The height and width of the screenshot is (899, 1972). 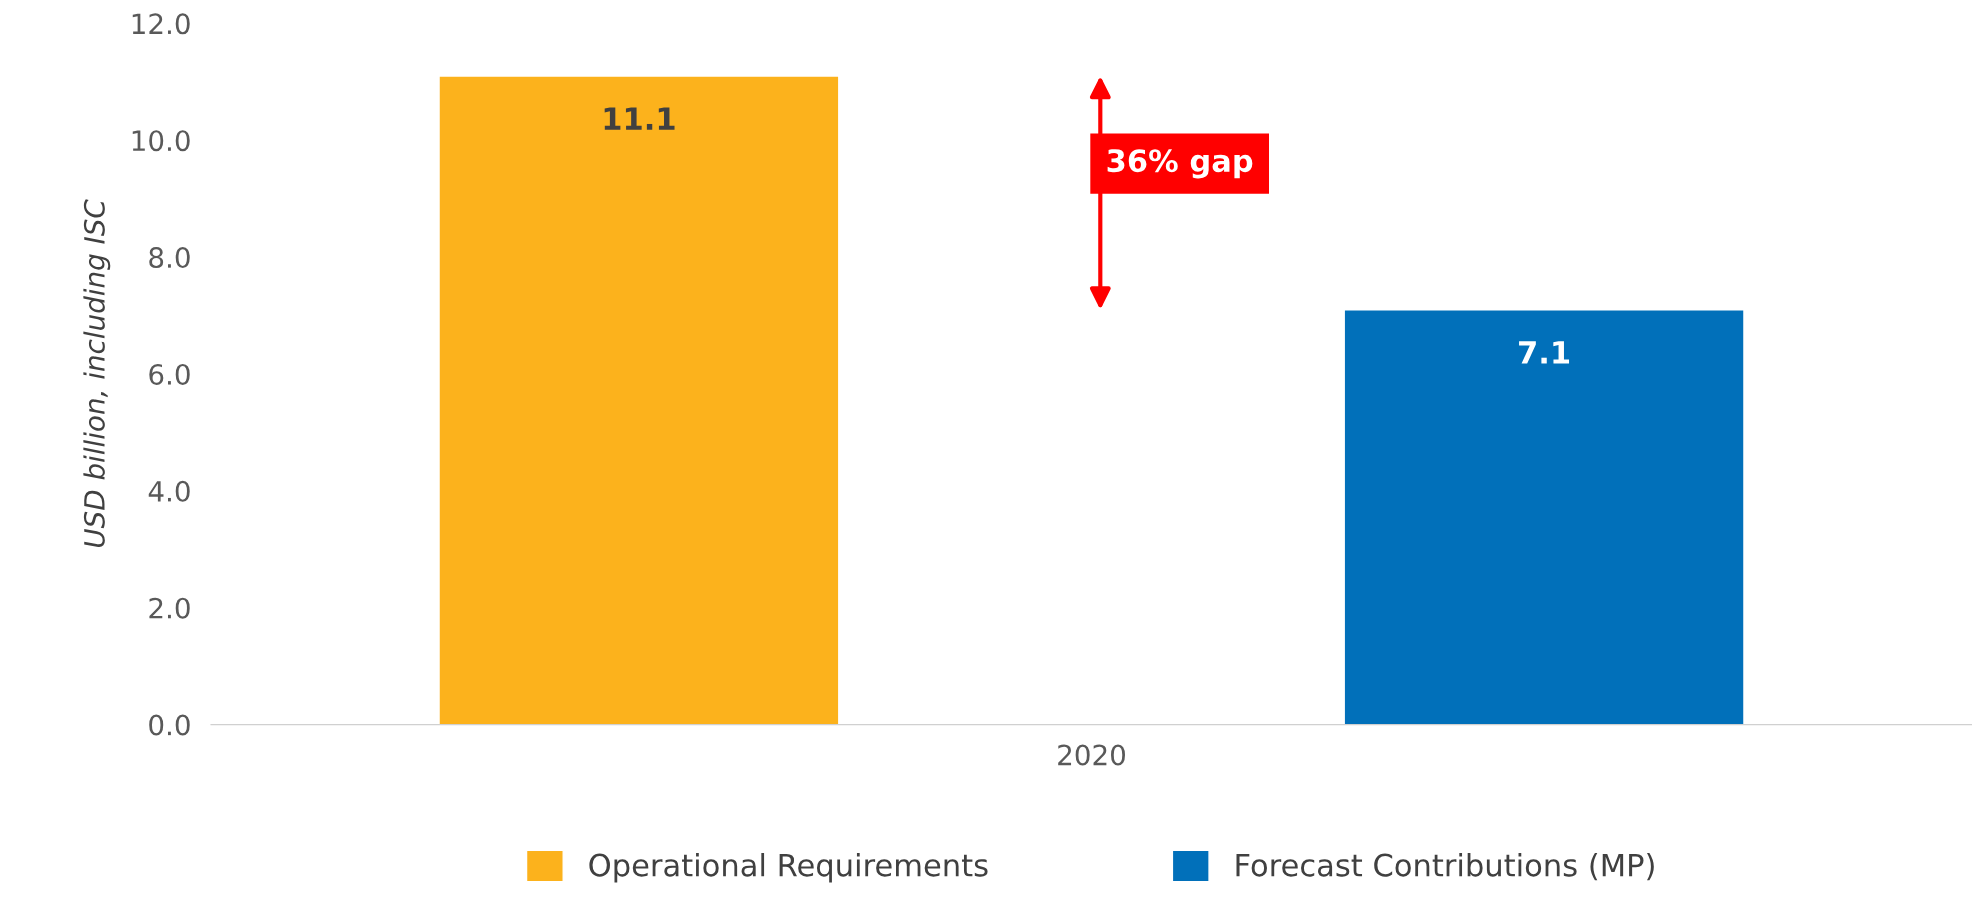 I want to click on y-tick-label: 12.0, so click(x=161, y=24).